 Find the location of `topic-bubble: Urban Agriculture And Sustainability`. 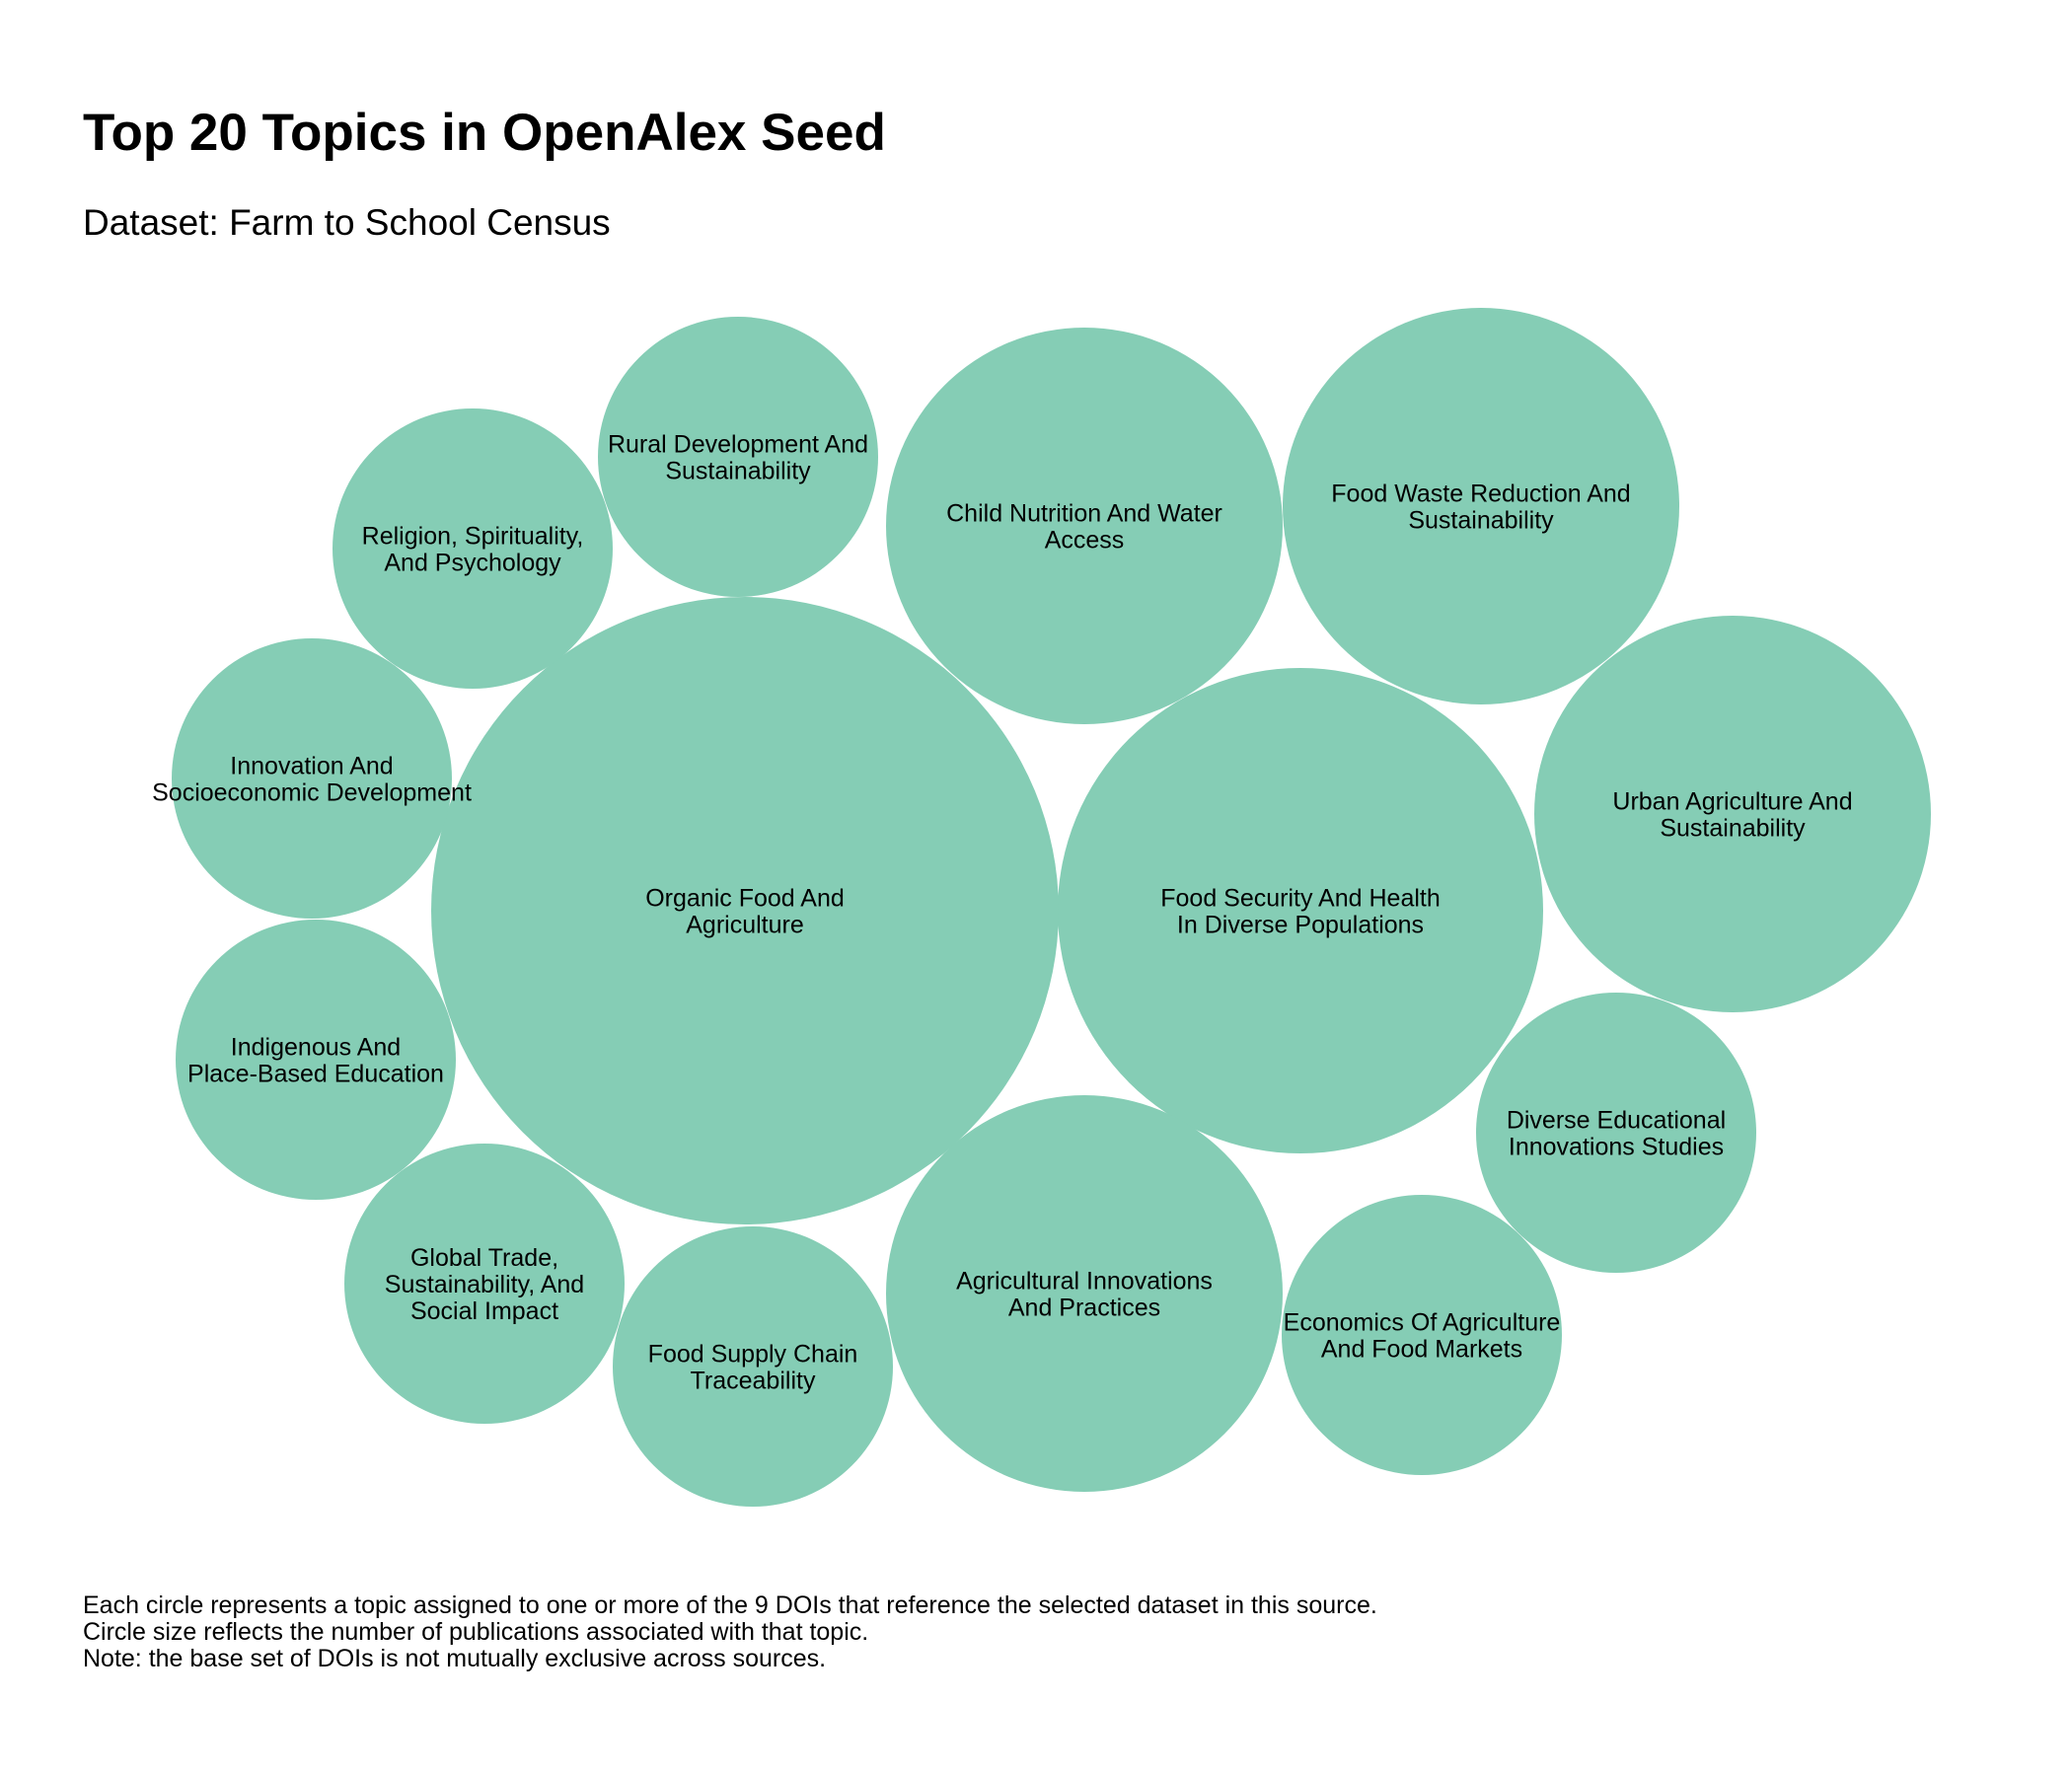

topic-bubble: Urban Agriculture And Sustainability is located at coordinates (1733, 814).